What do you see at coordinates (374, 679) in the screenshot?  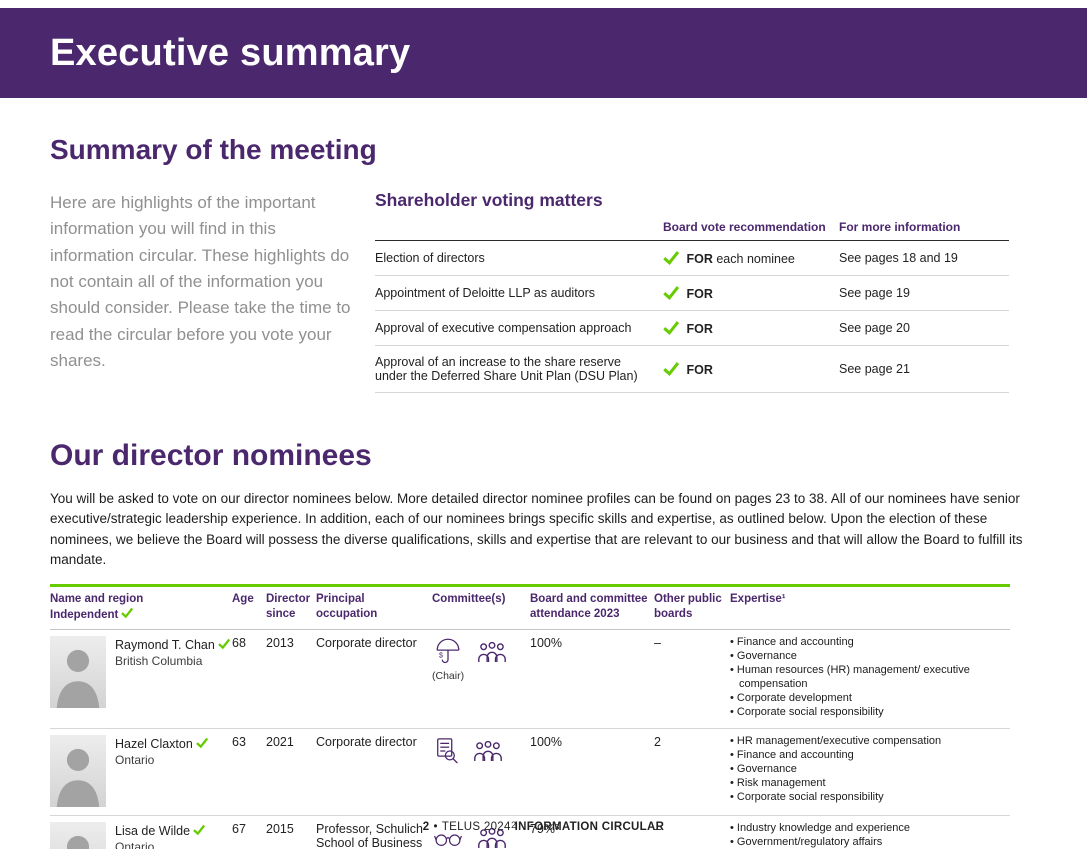 I see `nominee-occupation: Corporate director` at bounding box center [374, 679].